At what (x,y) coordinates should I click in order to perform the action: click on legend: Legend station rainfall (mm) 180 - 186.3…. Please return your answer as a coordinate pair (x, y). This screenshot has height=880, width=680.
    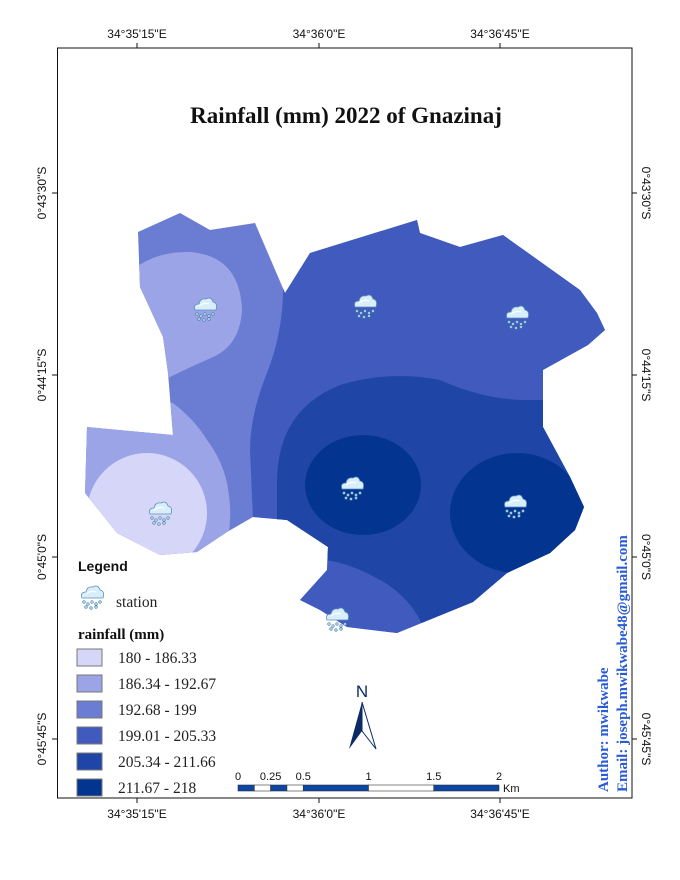
    Looking at the image, I should click on (146, 677).